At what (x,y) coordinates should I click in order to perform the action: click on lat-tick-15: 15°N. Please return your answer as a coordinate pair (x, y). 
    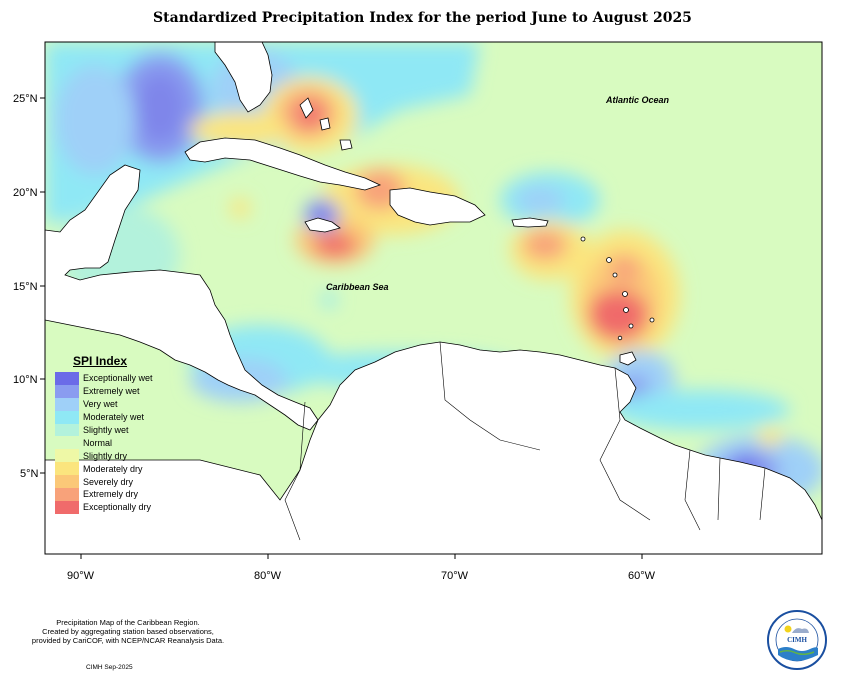
    Looking at the image, I should click on (25, 287).